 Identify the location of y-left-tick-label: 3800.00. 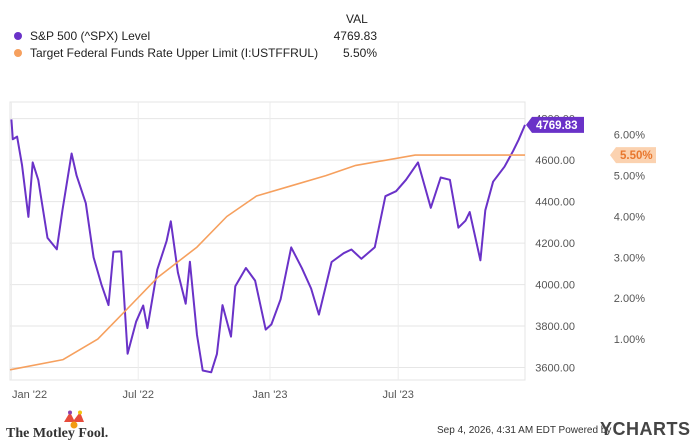
(555, 327).